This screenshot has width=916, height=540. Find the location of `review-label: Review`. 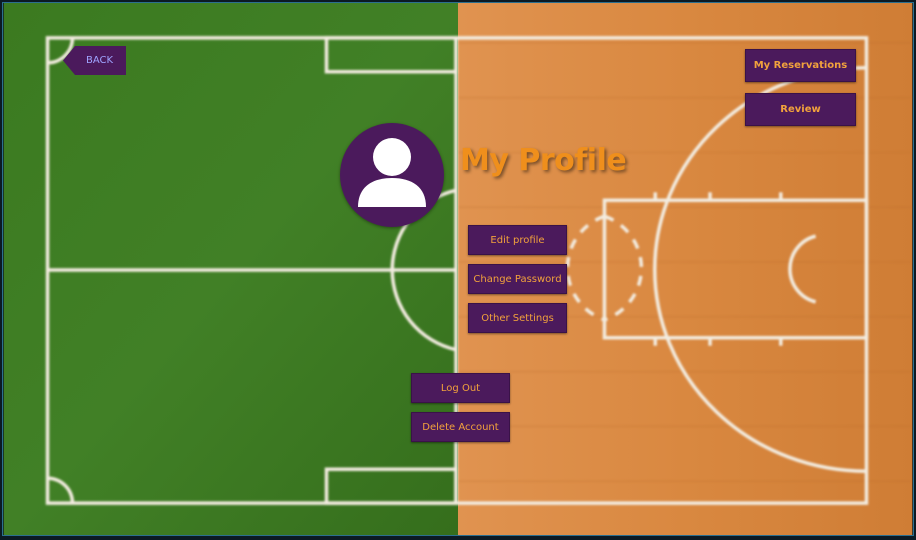

review-label: Review is located at coordinates (800, 109).